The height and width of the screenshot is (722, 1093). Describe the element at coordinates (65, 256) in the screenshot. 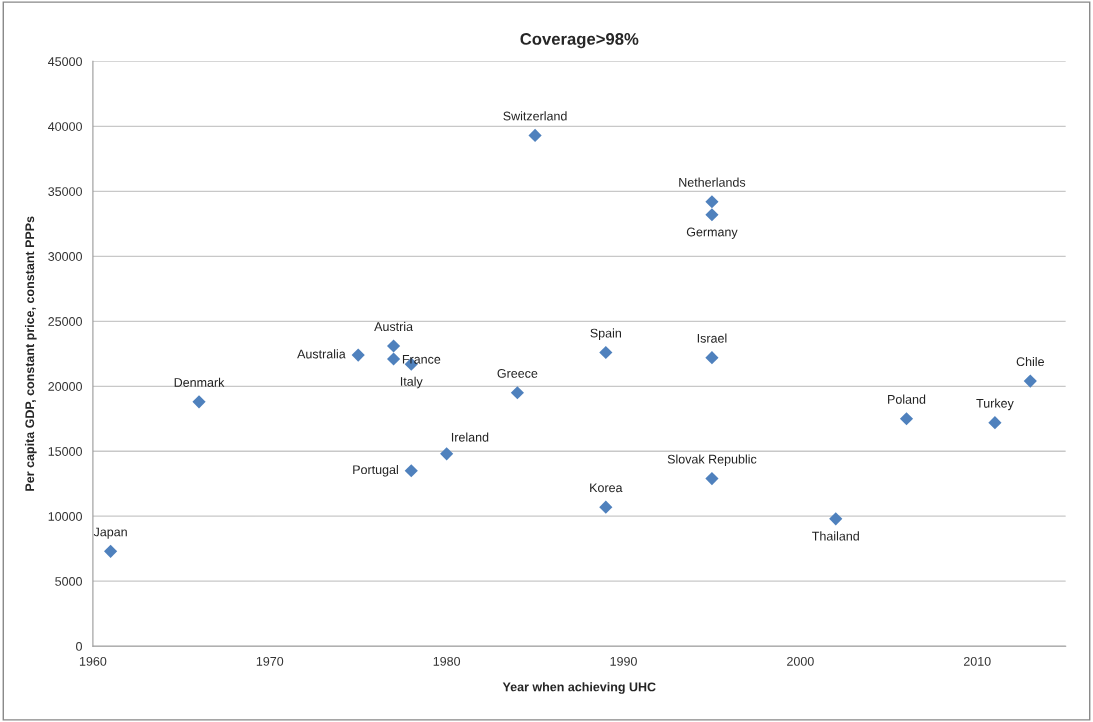

I see `y-tick-label: 30000` at that location.